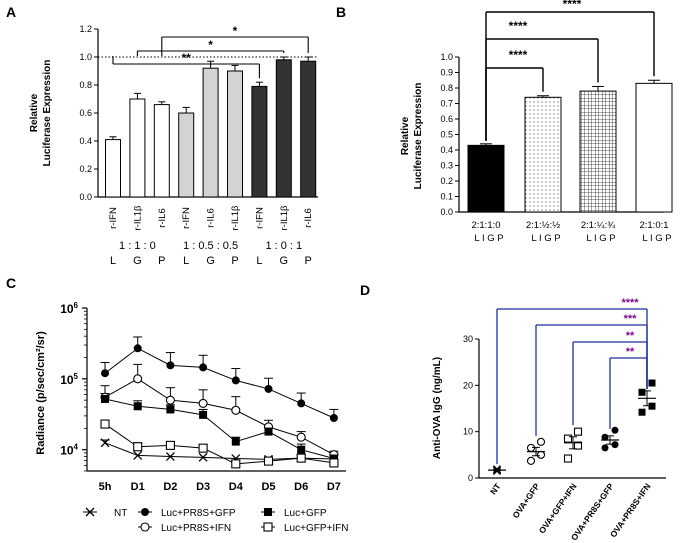  What do you see at coordinates (76, 447) in the screenshot?
I see `c-ytick-exp-0: 4` at bounding box center [76, 447].